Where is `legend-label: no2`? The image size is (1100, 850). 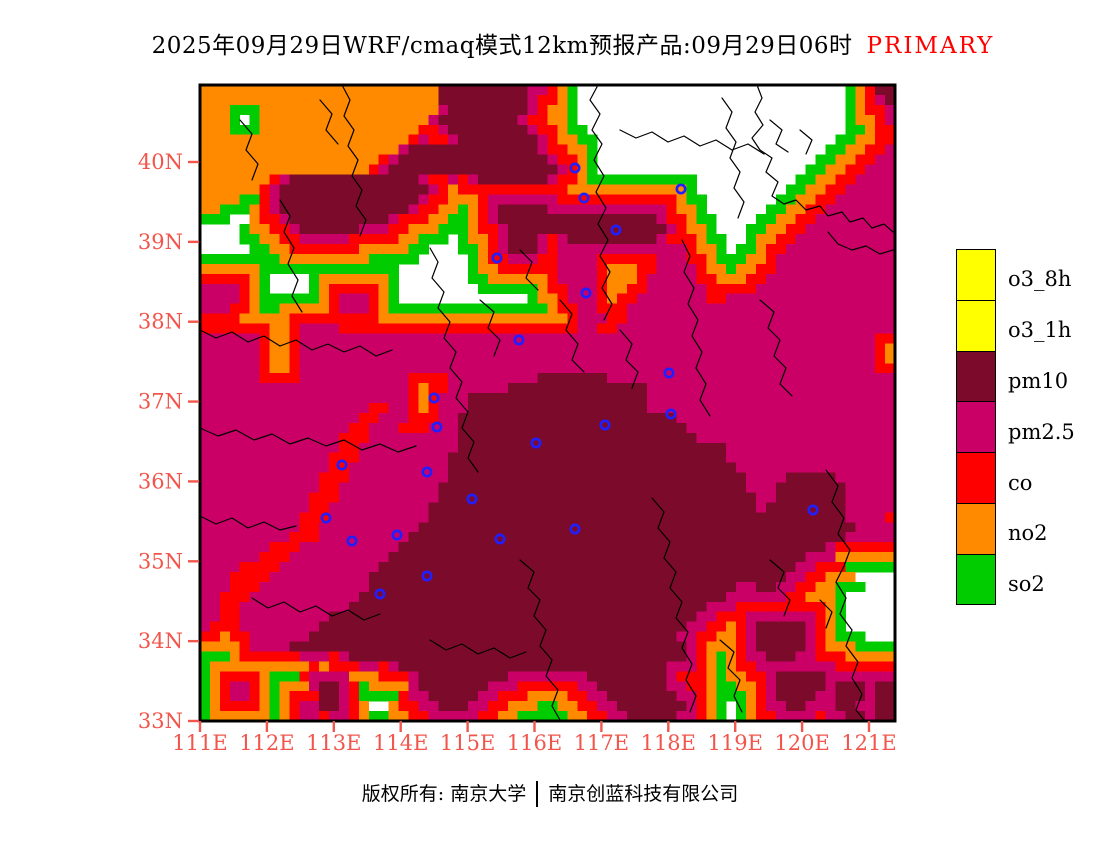 legend-label: no2 is located at coordinates (1028, 533).